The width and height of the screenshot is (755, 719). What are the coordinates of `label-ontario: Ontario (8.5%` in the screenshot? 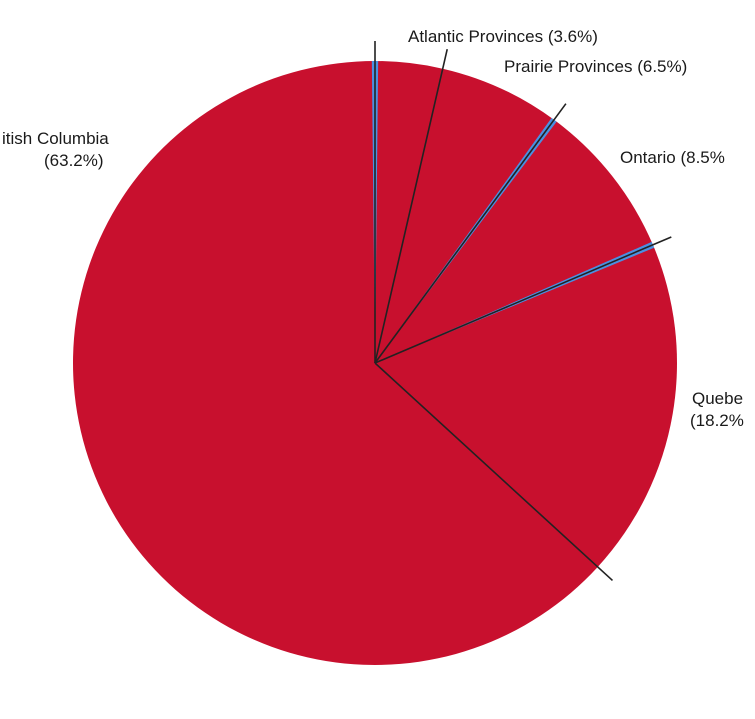 It's located at (672, 157).